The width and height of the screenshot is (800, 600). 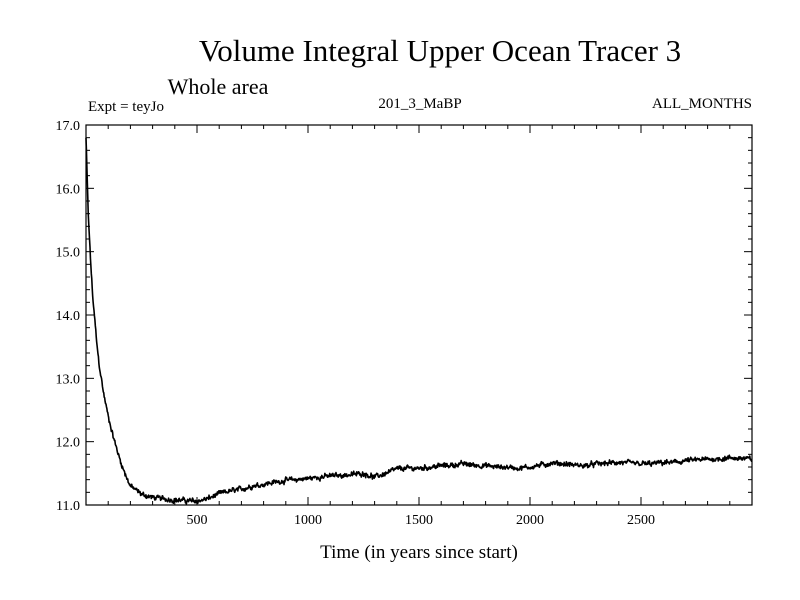 What do you see at coordinates (419, 552) in the screenshot?
I see `x-axis-label: Time (in years since start)` at bounding box center [419, 552].